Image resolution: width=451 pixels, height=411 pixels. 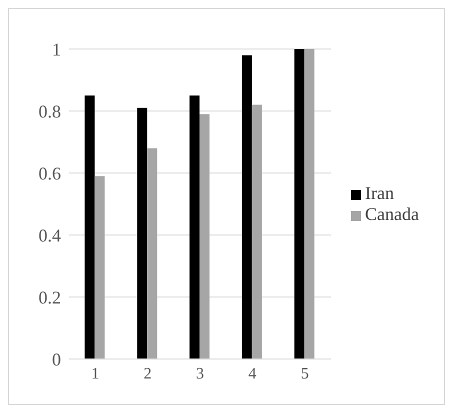 I want to click on x-tick-label: 4, so click(x=252, y=373).